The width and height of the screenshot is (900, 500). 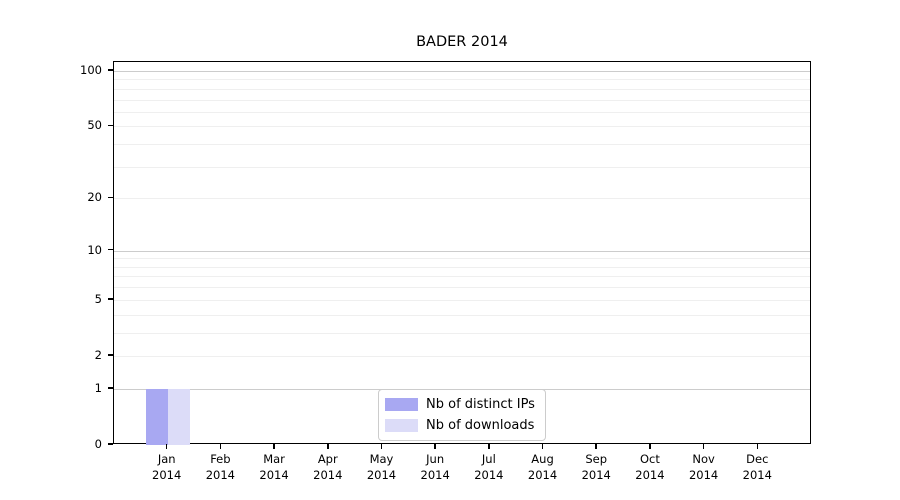 What do you see at coordinates (166, 459) in the screenshot?
I see `x-tick-month: Jan` at bounding box center [166, 459].